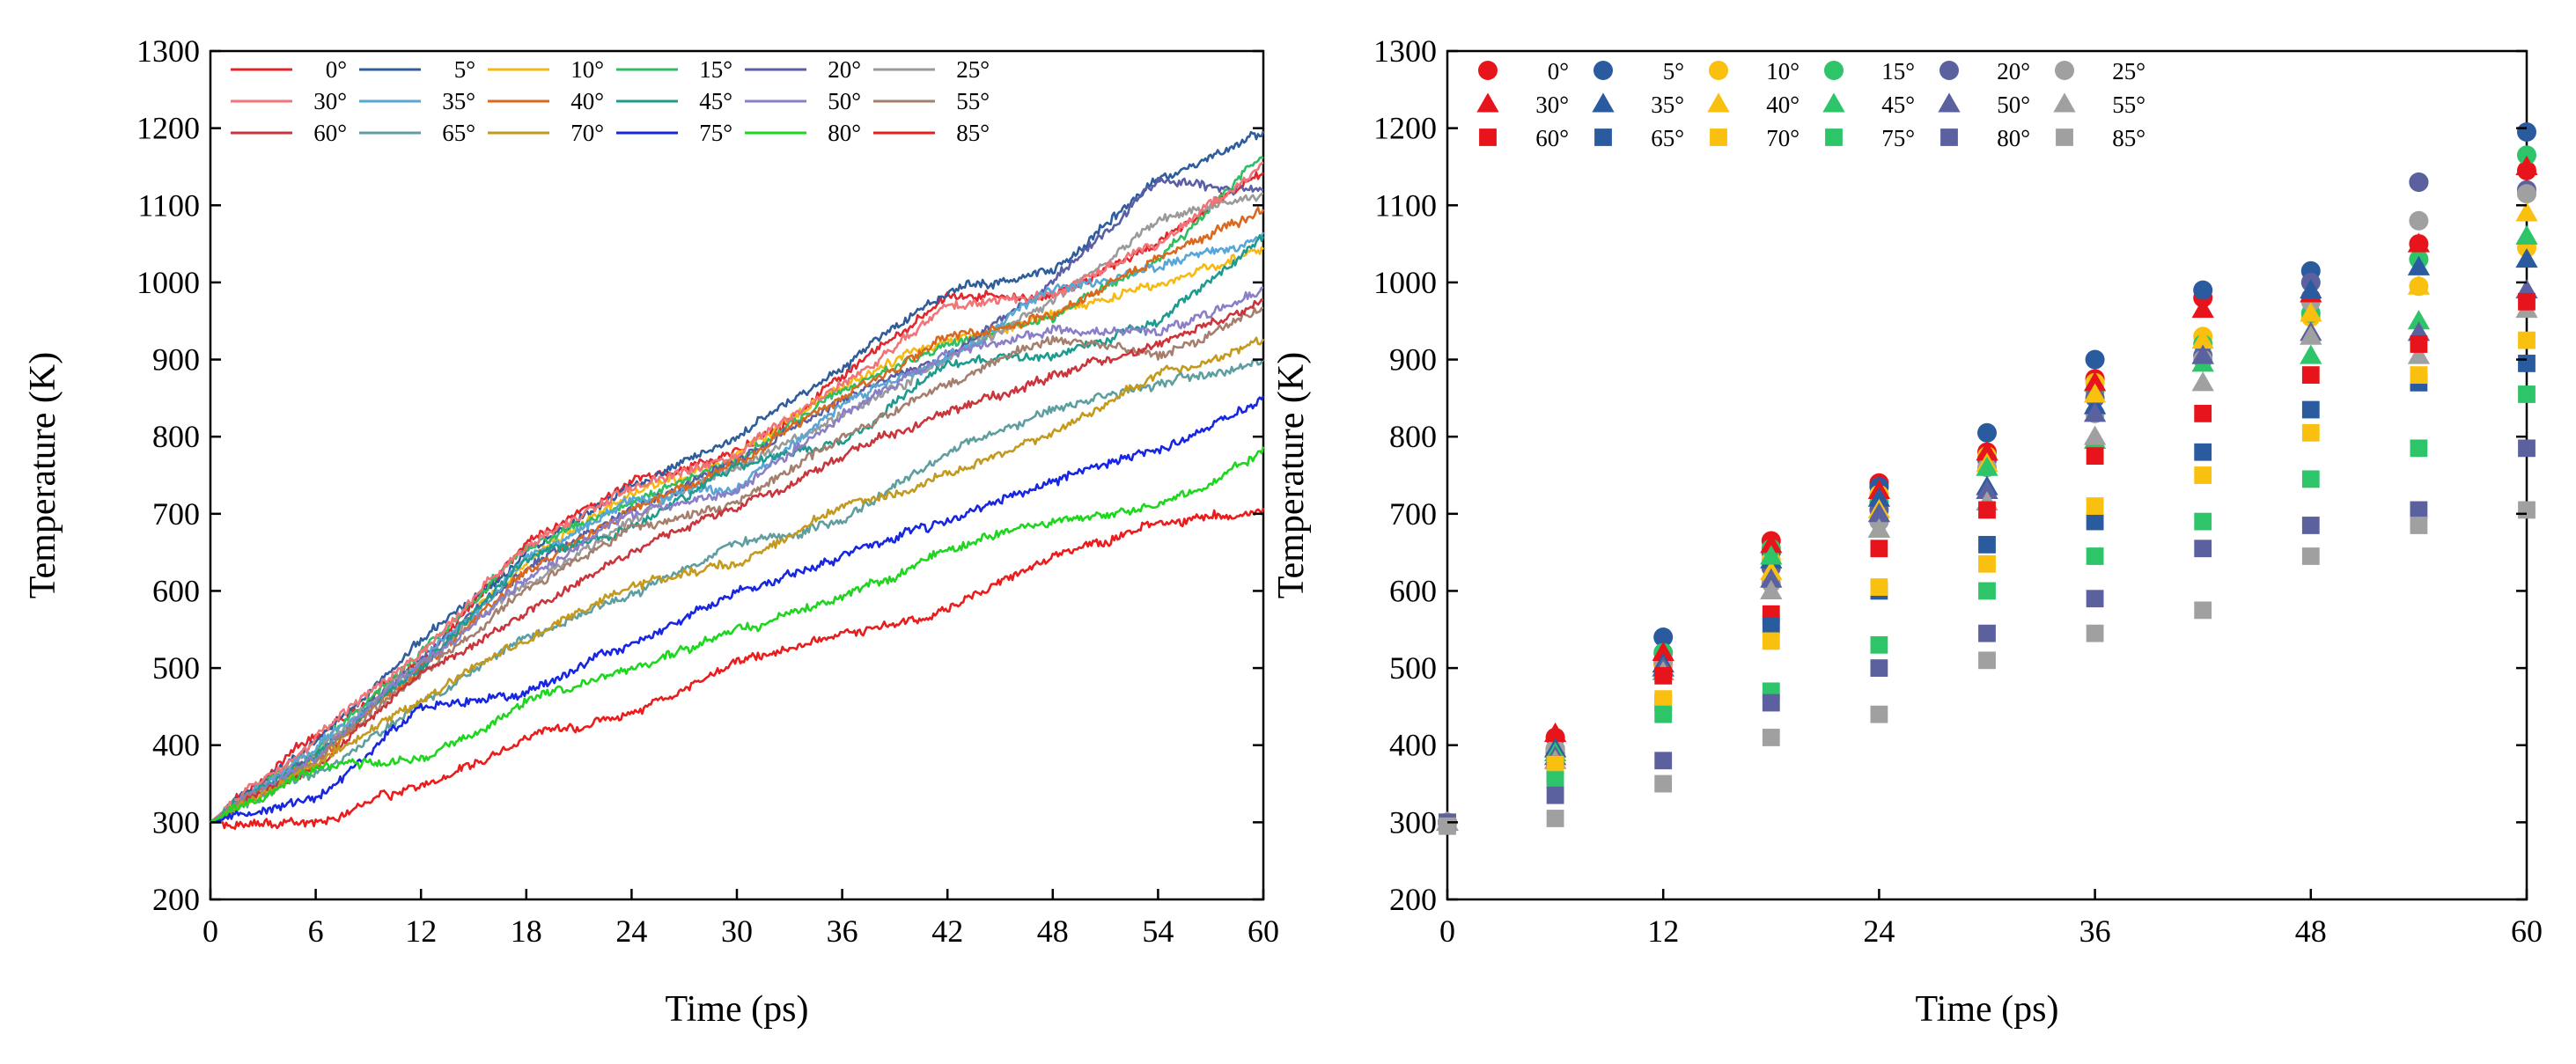 Image resolution: width=2576 pixels, height=1064 pixels. What do you see at coordinates (336, 69) in the screenshot?
I see `legend-label-0: 0°` at bounding box center [336, 69].